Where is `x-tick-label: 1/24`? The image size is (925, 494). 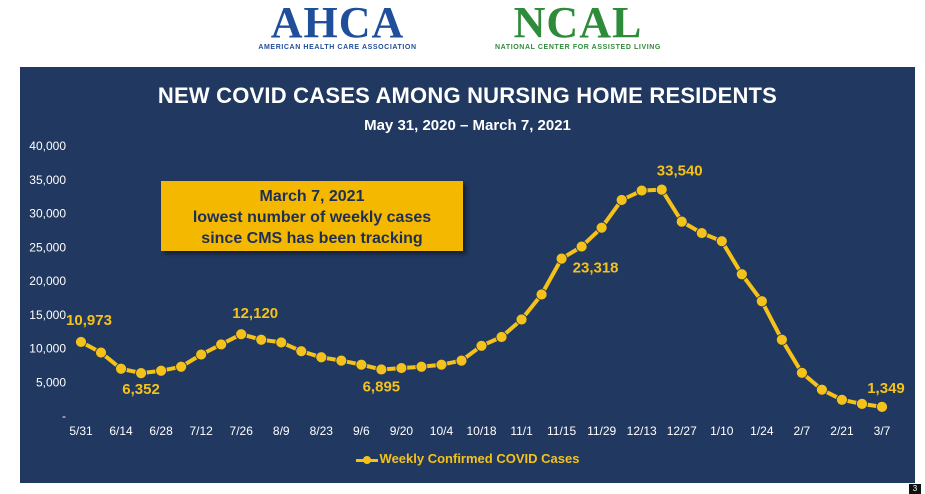 x-tick-label: 1/24 is located at coordinates (762, 431).